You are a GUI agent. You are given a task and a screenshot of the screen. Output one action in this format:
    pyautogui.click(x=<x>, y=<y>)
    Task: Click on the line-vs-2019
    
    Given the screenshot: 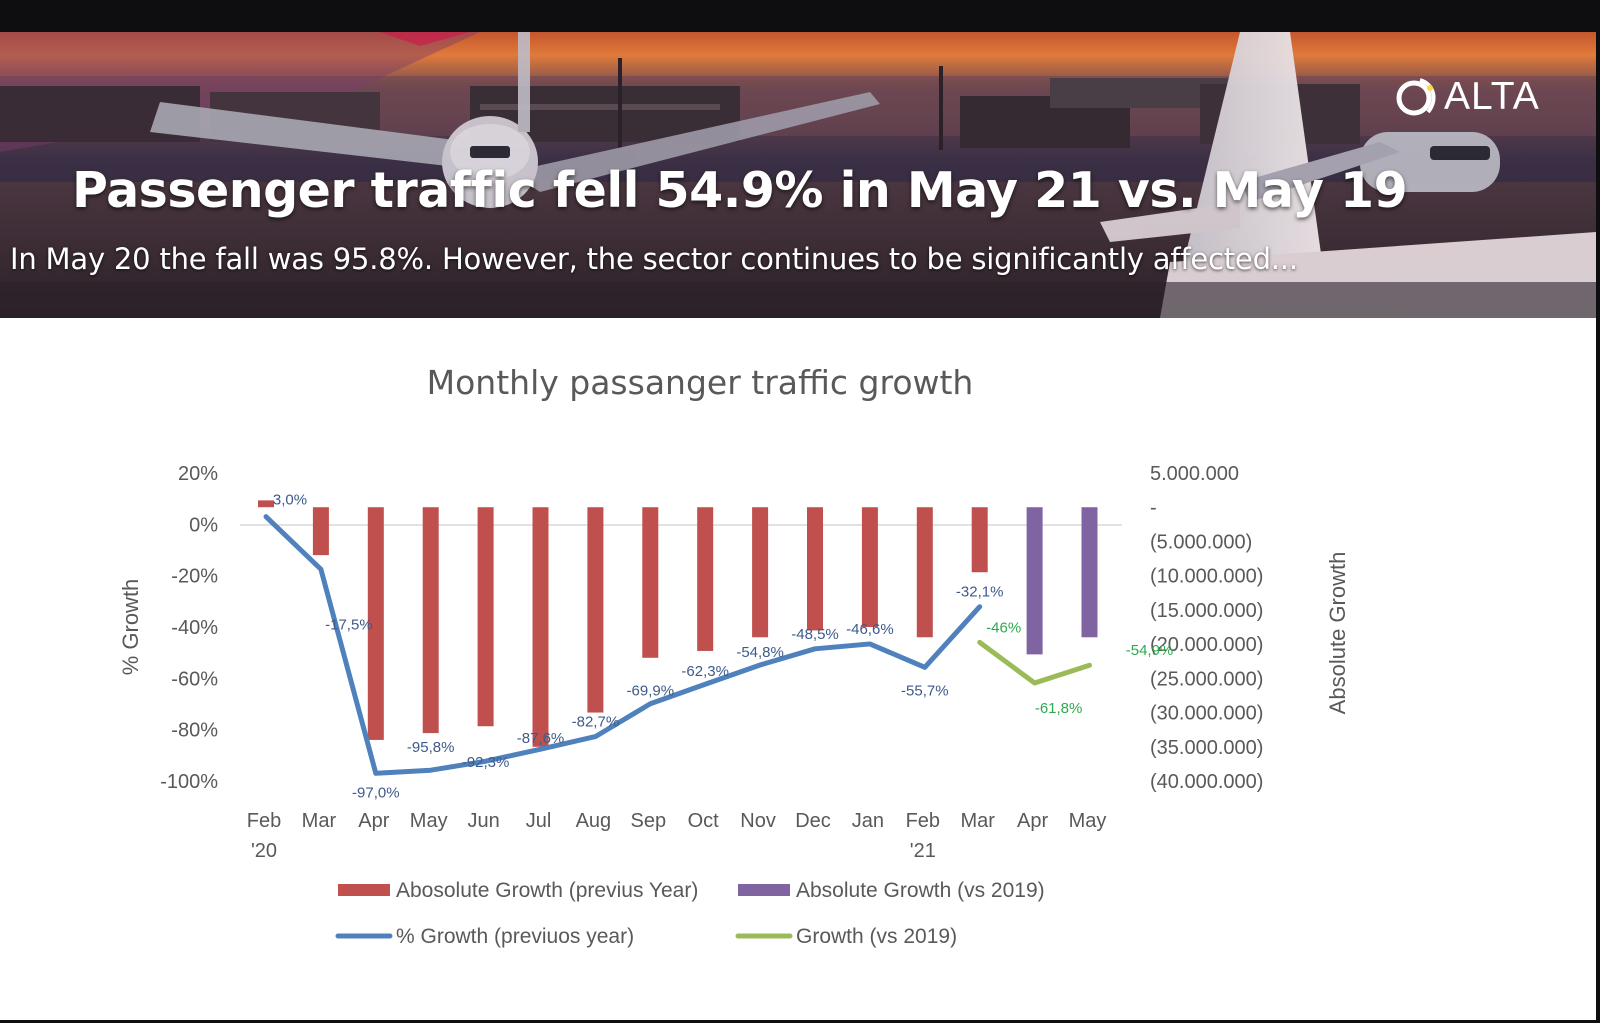 What is the action you would take?
    pyautogui.click(x=1034, y=662)
    